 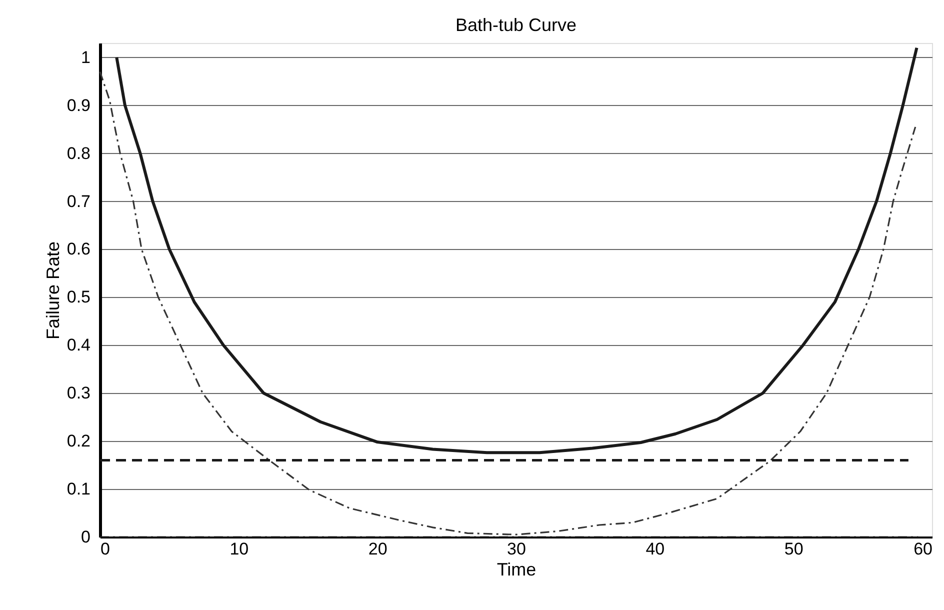 What do you see at coordinates (655, 549) in the screenshot?
I see `x-tick-label: 40` at bounding box center [655, 549].